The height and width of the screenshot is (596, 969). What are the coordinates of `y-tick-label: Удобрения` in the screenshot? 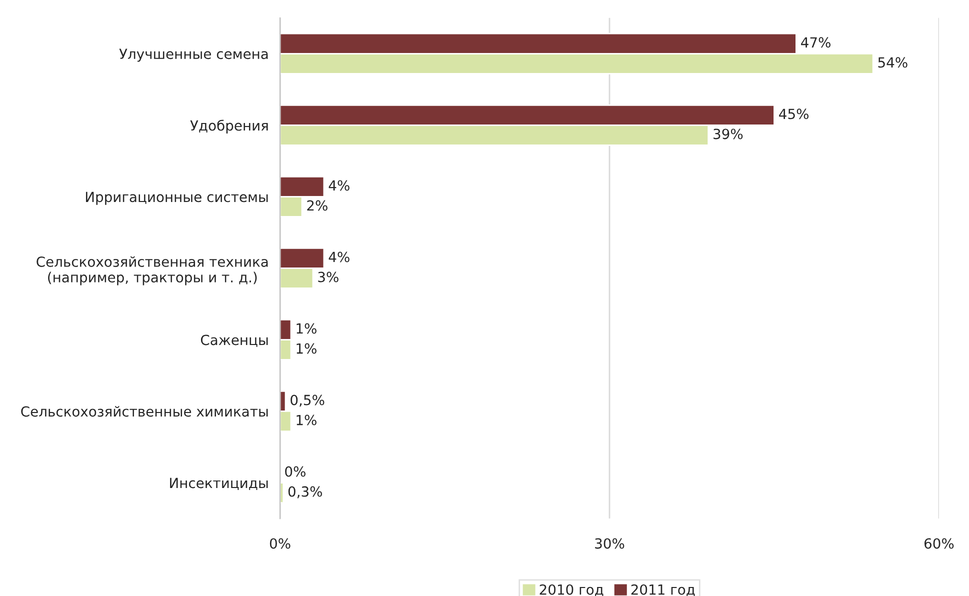 It's located at (229, 127).